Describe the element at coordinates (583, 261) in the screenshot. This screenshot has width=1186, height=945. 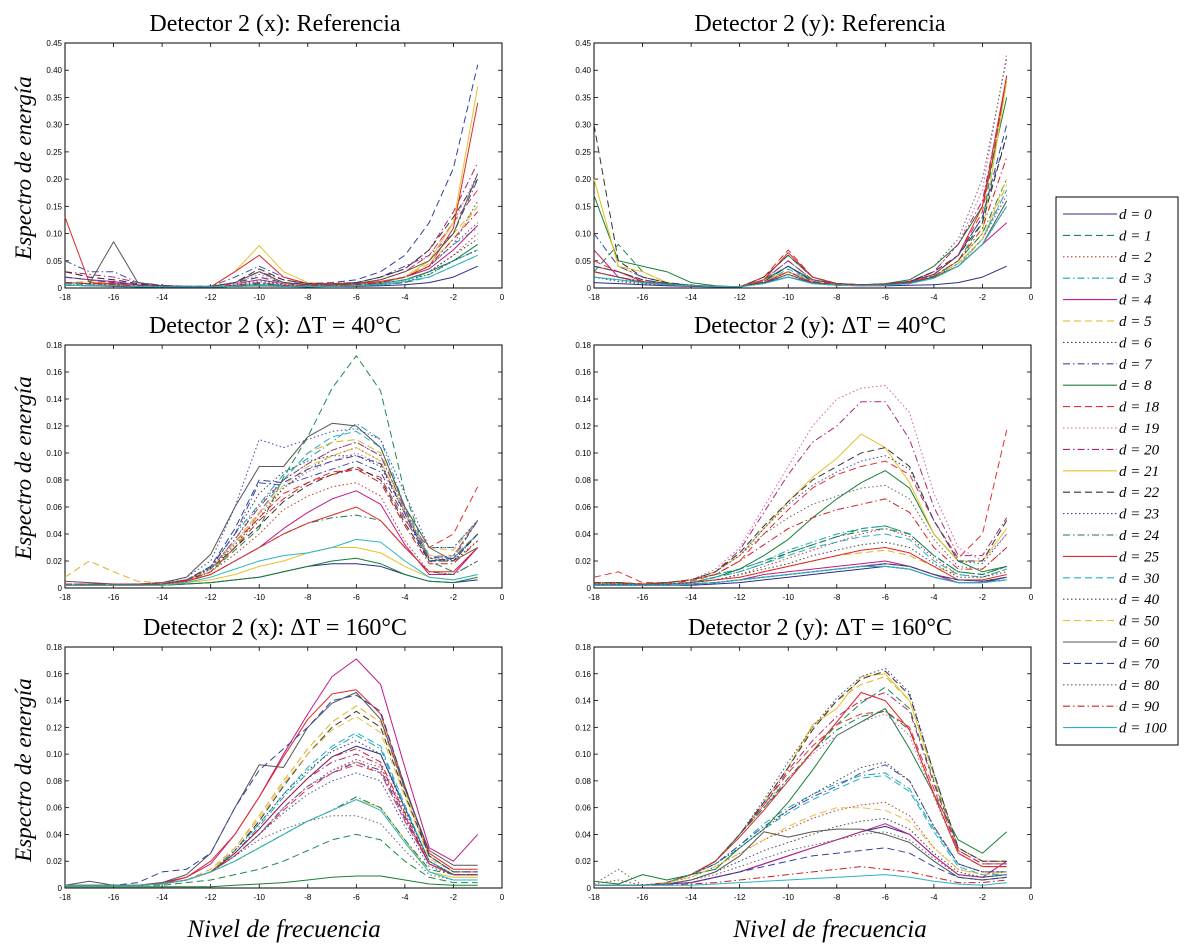
I see `y-tick-label: 0.05` at that location.